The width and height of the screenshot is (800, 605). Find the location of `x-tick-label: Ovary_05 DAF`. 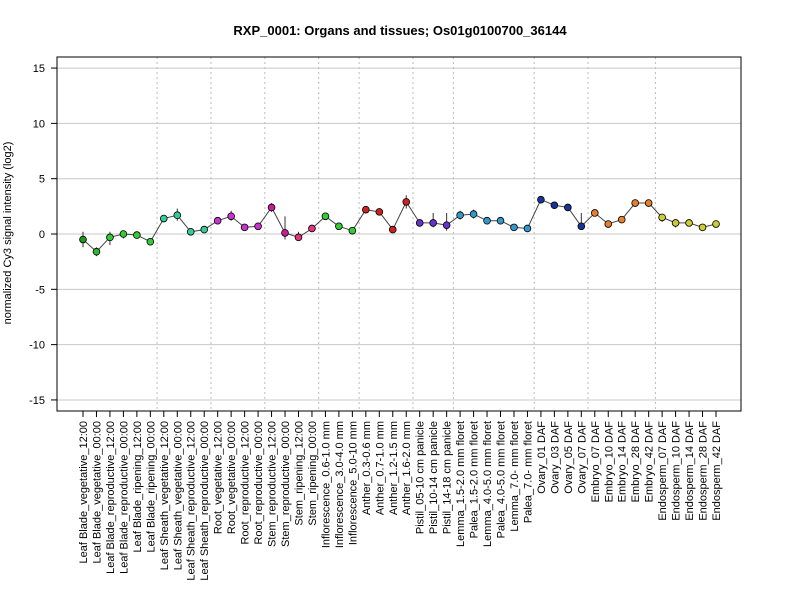

x-tick-label: Ovary_05 DAF is located at coordinates (569, 457).